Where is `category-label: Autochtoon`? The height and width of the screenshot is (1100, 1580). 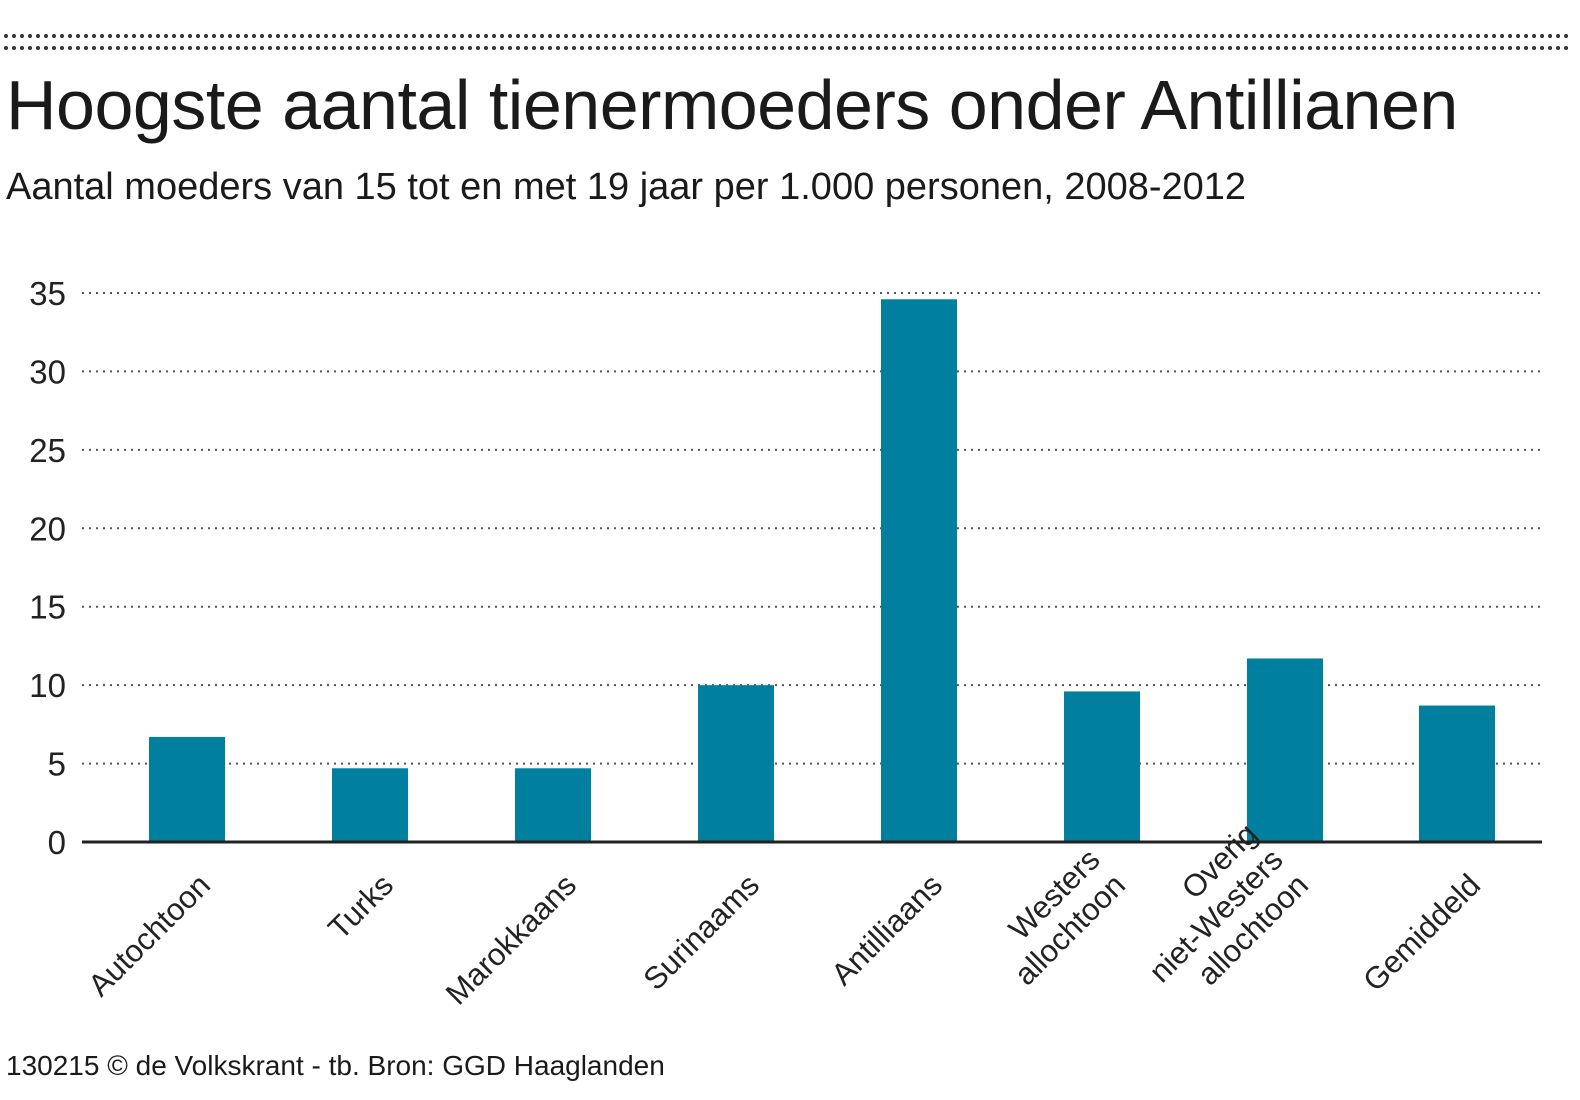
category-label: Autochtoon is located at coordinates (149, 935).